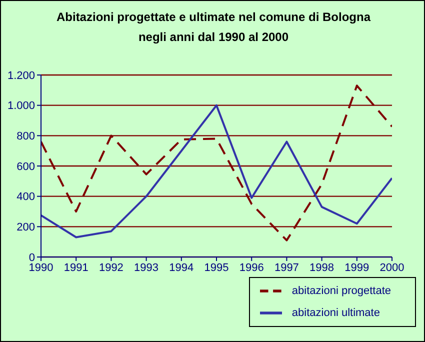 The width and height of the screenshot is (425, 342). I want to click on x-tick-label: 1996, so click(251, 268).